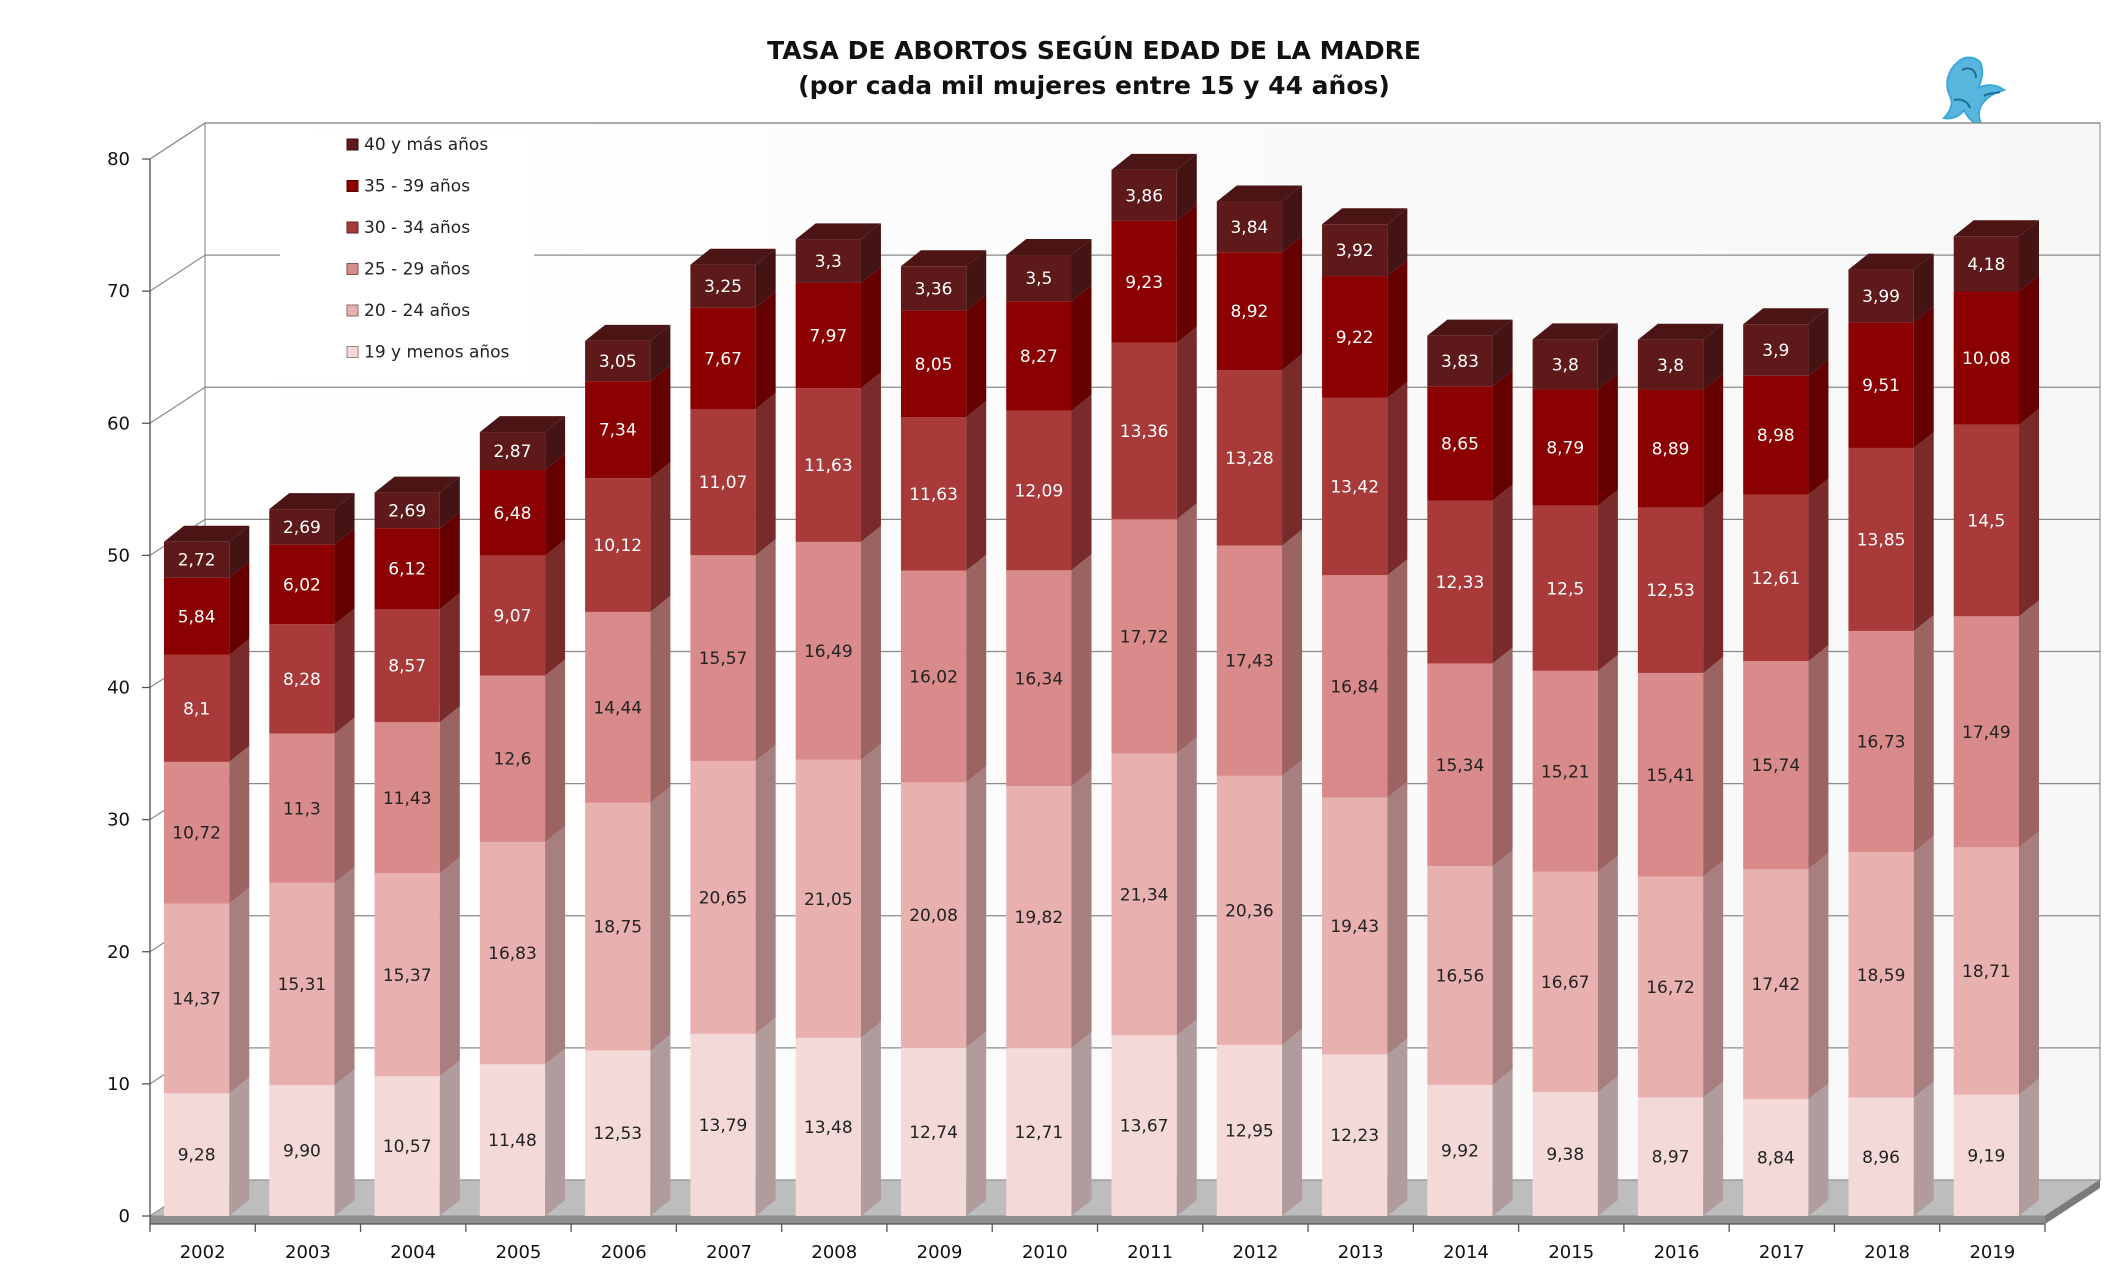  I want to click on bar-stack-2017: 8,84 17,42 15,74 12,61 8,98 3,9, so click(1786, 762).